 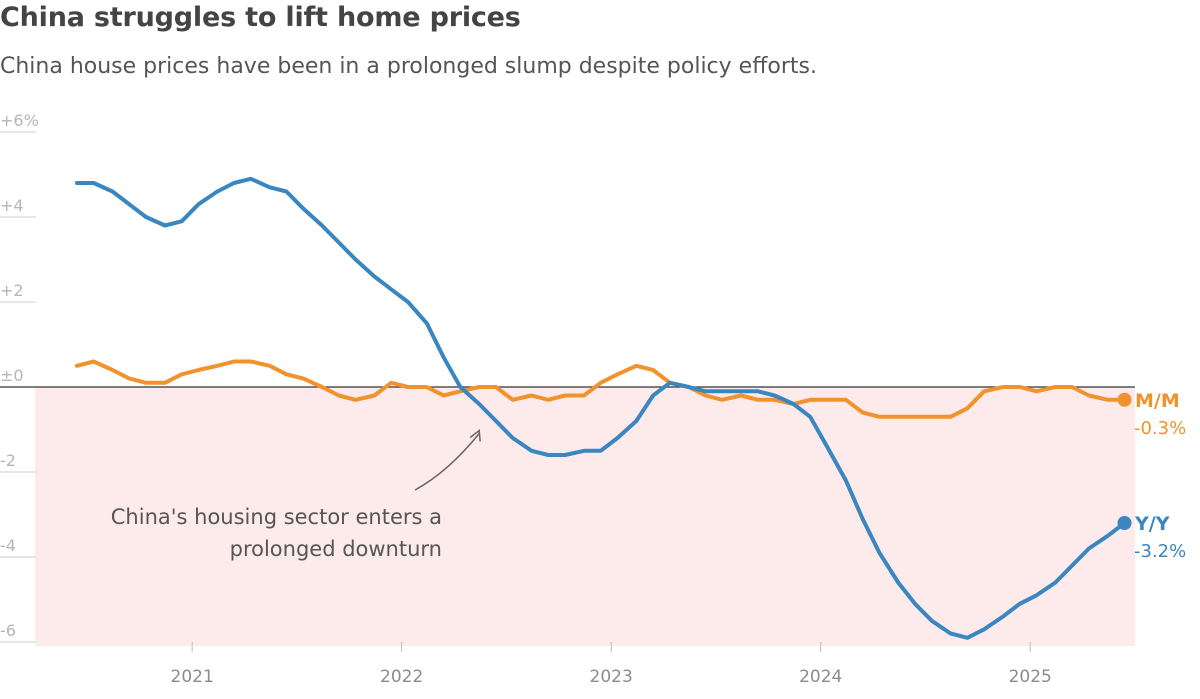 What do you see at coordinates (8, 630) in the screenshot?
I see `y-tick-label: -6` at bounding box center [8, 630].